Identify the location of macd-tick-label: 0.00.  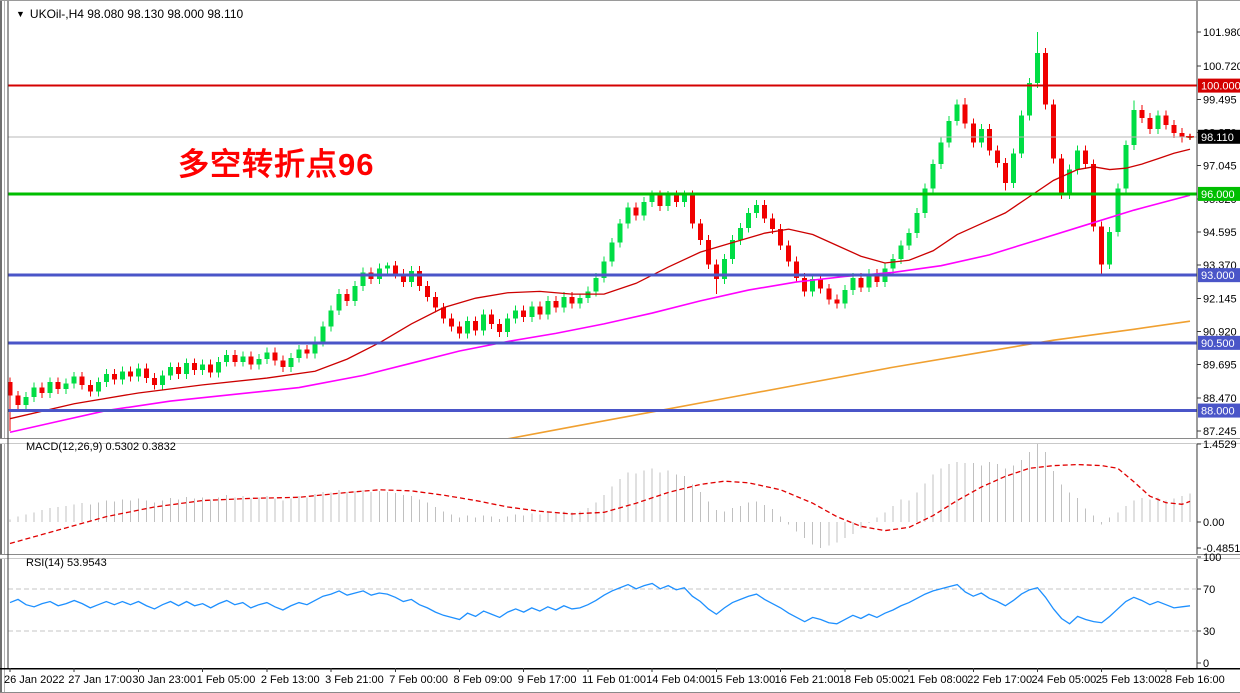
(1213, 523).